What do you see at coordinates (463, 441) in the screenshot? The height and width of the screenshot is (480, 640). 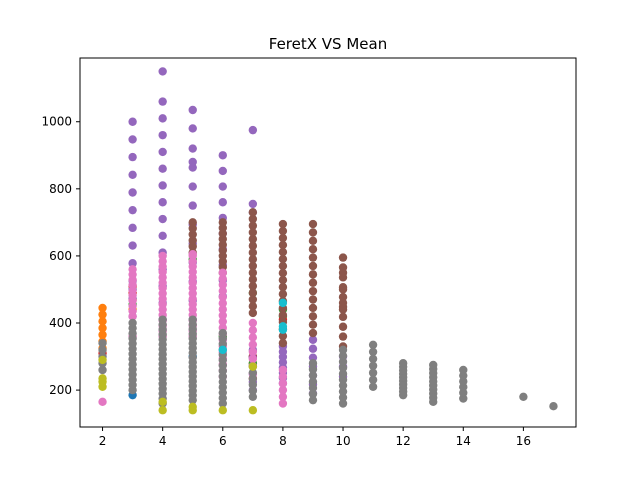 I see `x-tick-label: 14` at bounding box center [463, 441].